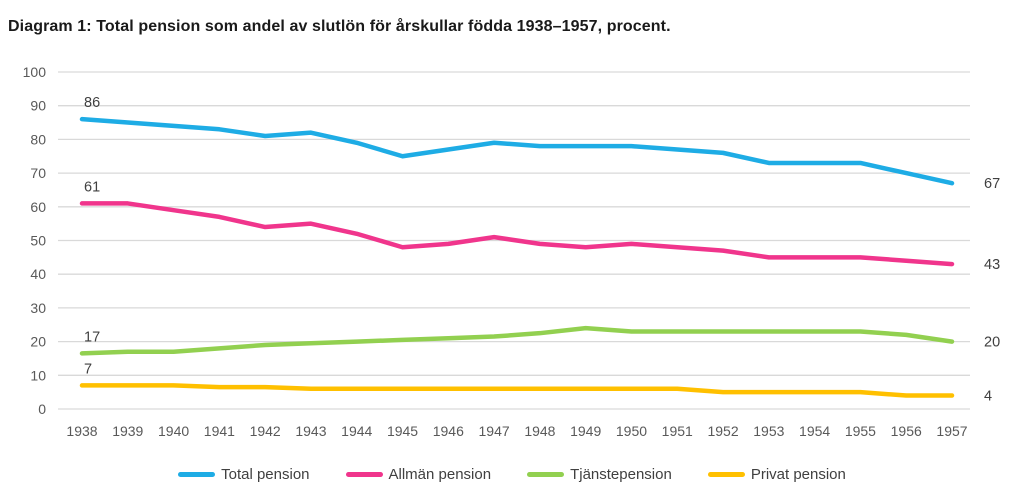 This screenshot has width=1024, height=504. What do you see at coordinates (722, 431) in the screenshot?
I see `x-axis-tick-label: 1952` at bounding box center [722, 431].